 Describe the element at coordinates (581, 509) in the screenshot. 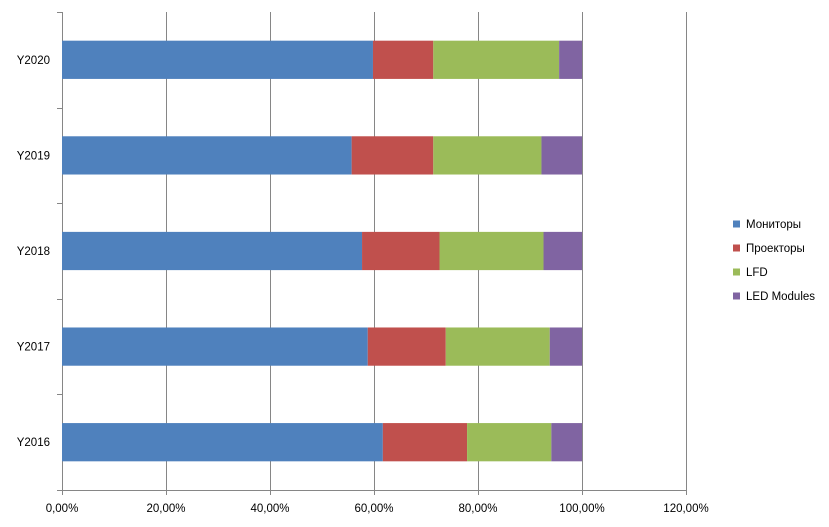

I see `x-tick-label: 100,00%` at that location.